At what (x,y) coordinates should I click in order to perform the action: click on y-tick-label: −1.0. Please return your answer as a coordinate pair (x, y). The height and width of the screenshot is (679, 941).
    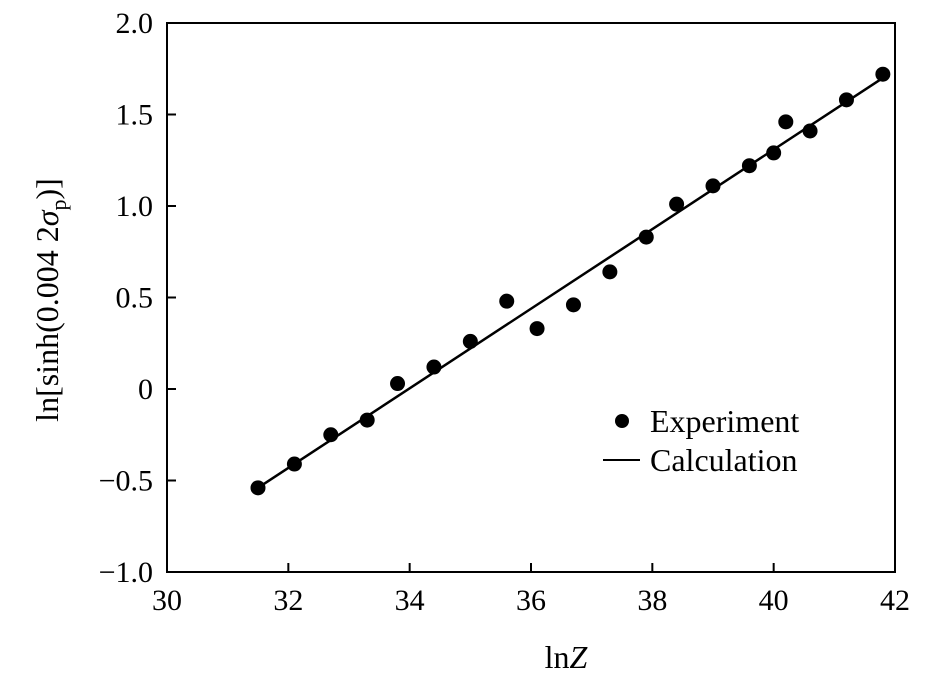
    Looking at the image, I should click on (126, 572).